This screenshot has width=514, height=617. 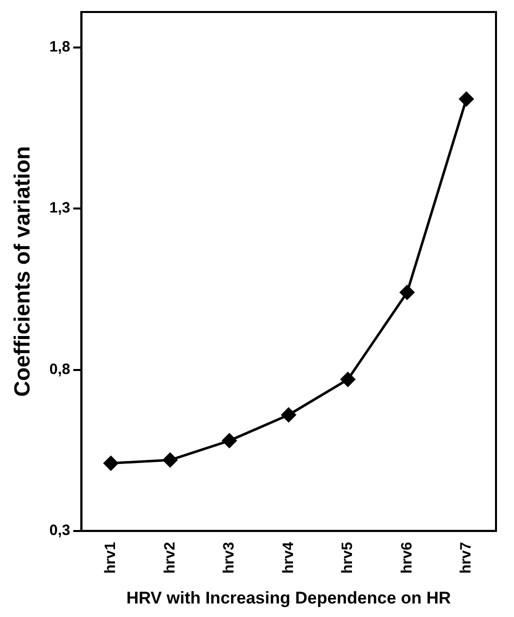 What do you see at coordinates (466, 558) in the screenshot?
I see `x-tick-label: hrv7` at bounding box center [466, 558].